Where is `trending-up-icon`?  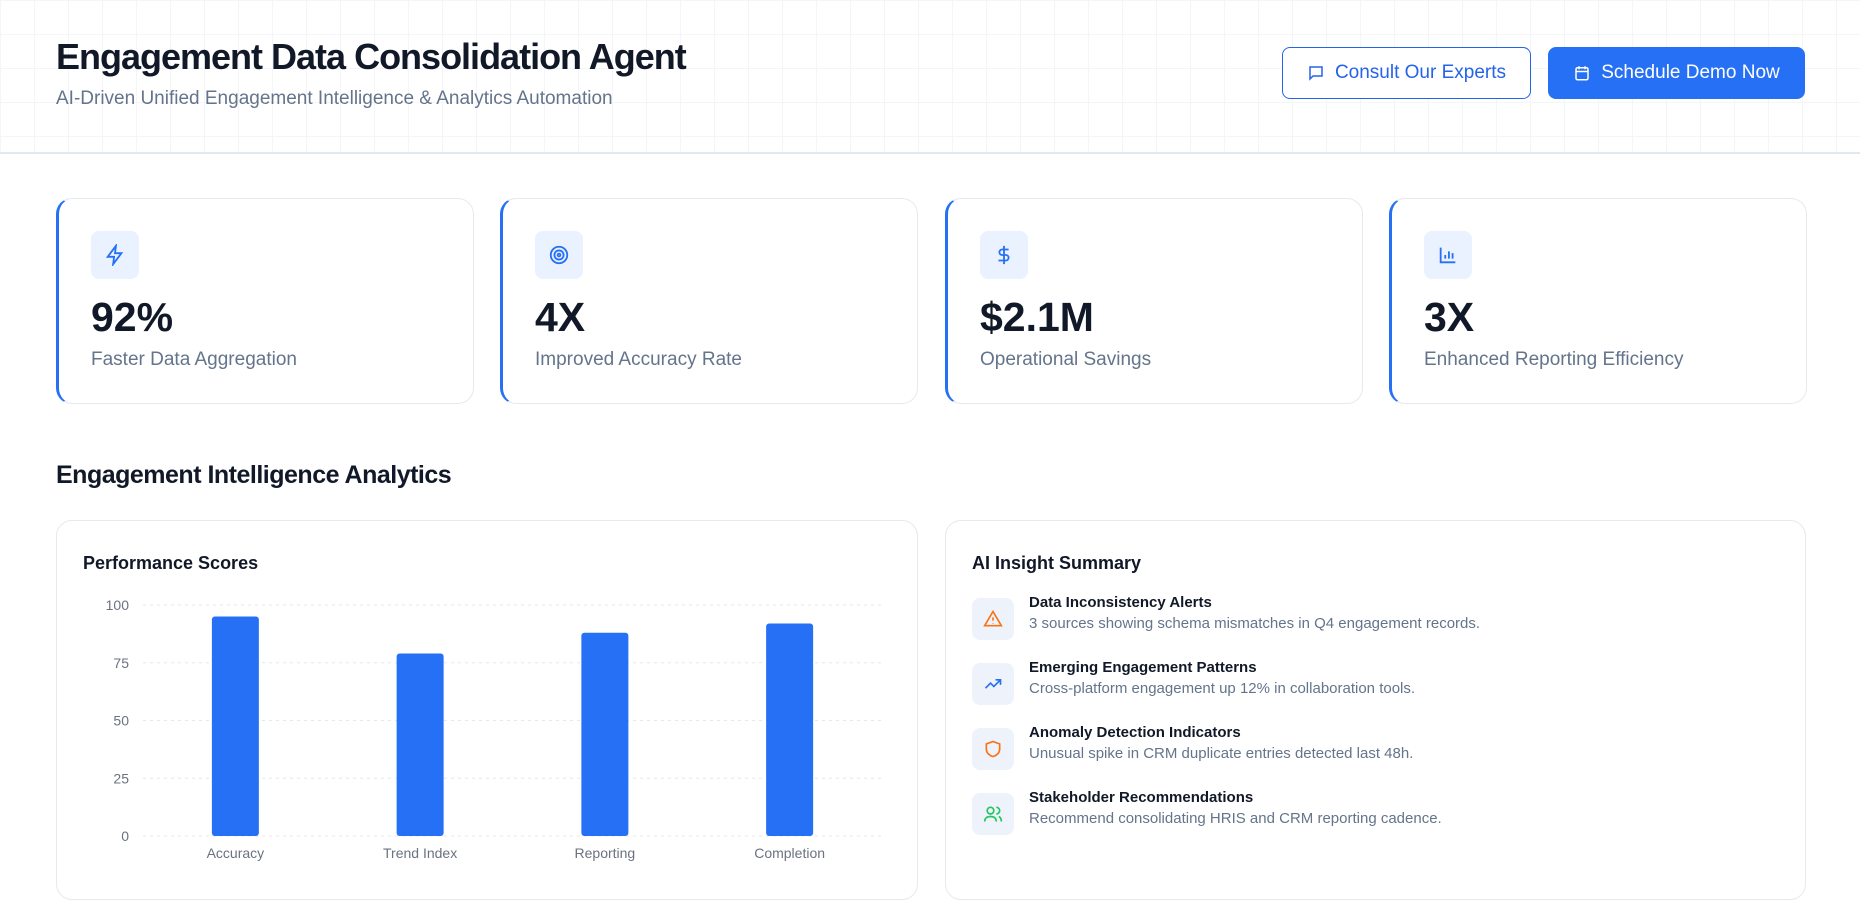 trending-up-icon is located at coordinates (993, 684).